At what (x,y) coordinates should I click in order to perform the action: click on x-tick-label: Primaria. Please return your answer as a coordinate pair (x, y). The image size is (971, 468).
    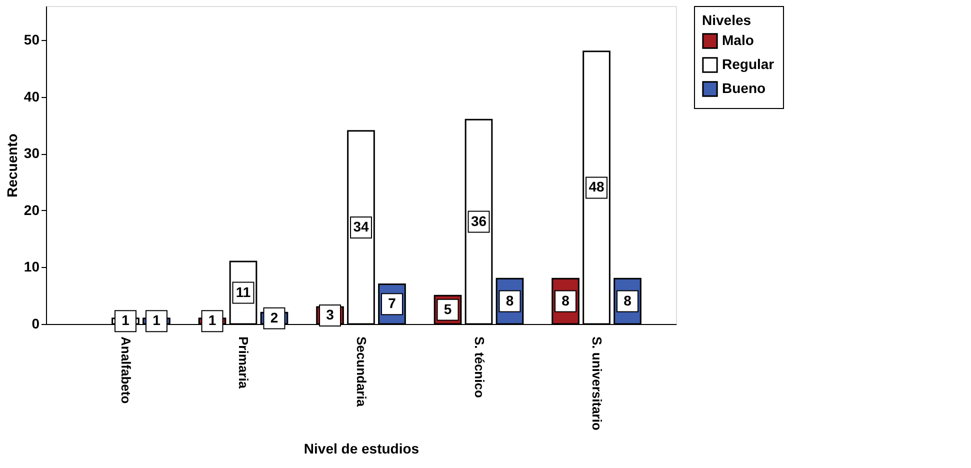
    Looking at the image, I should click on (244, 363).